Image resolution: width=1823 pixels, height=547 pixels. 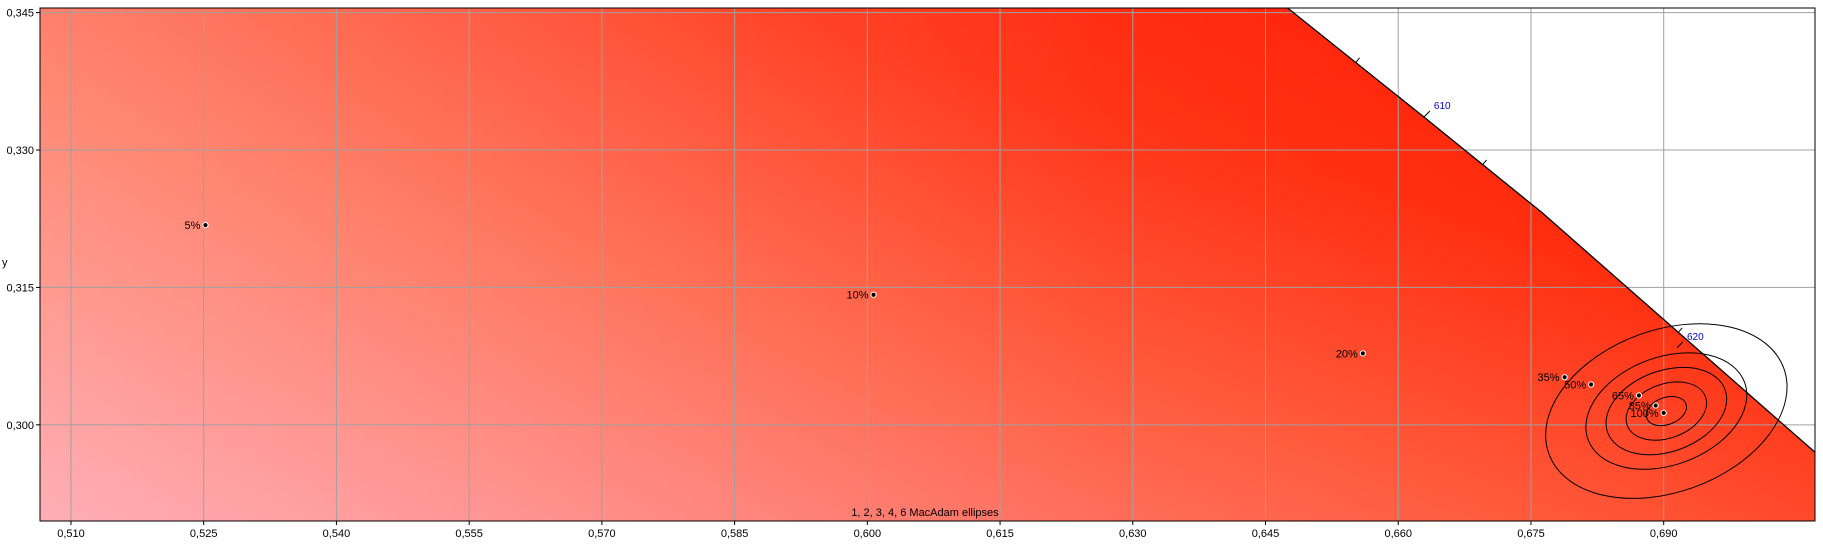 I want to click on data-label: 100%, so click(x=1645, y=414).